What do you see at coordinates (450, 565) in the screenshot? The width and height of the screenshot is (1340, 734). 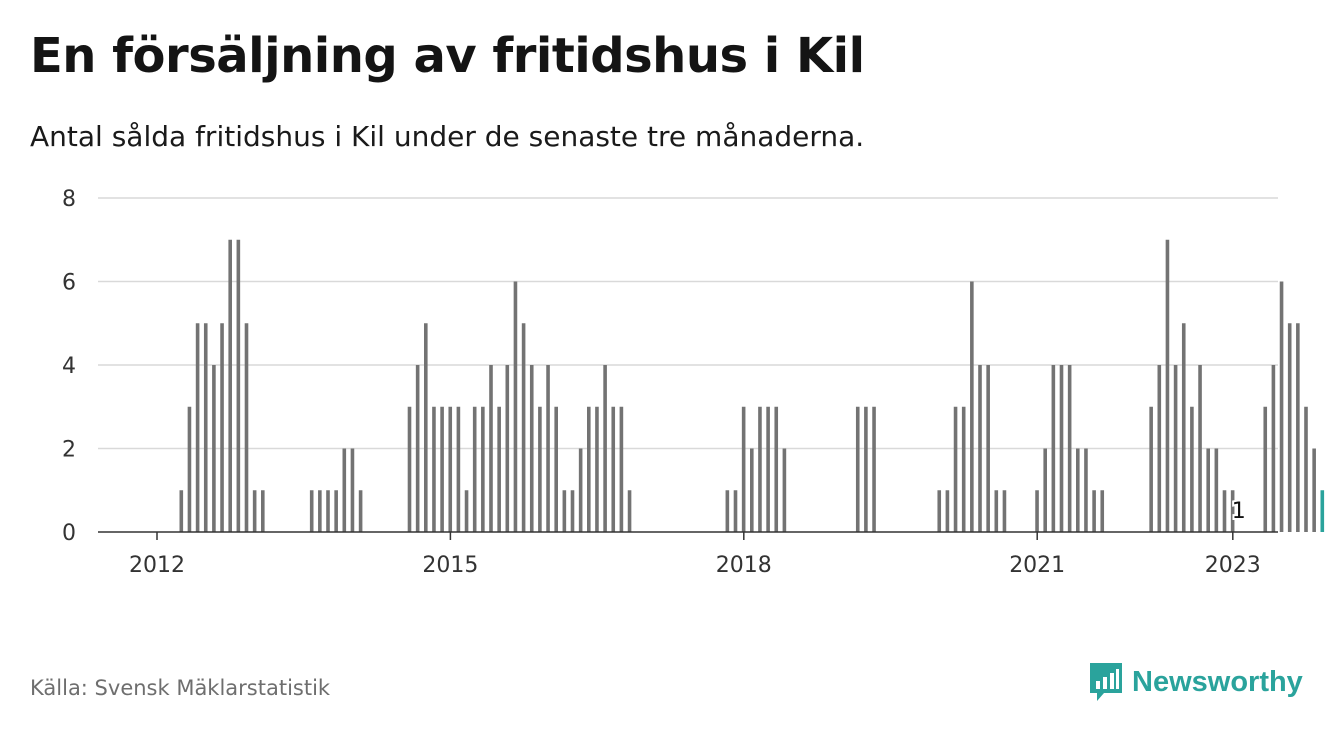 I see `x-tick-label: 2015` at bounding box center [450, 565].